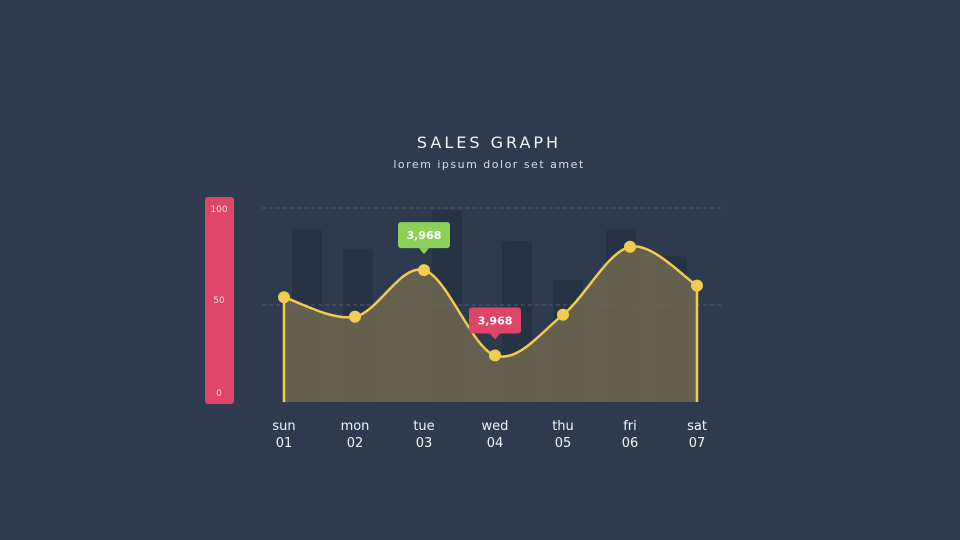 The width and height of the screenshot is (960, 540). Describe the element at coordinates (495, 426) in the screenshot. I see `x-day-label: wed` at that location.